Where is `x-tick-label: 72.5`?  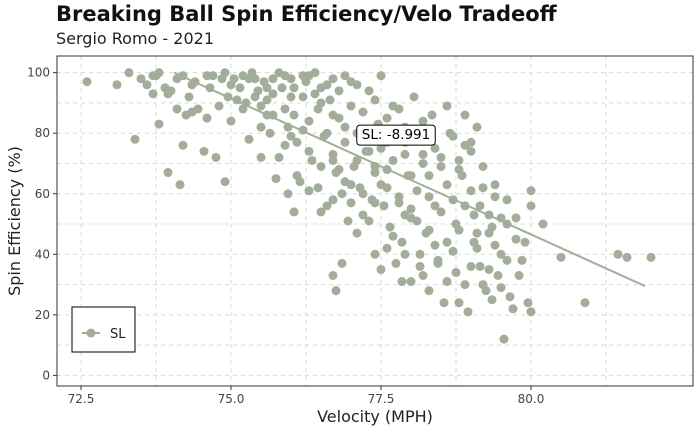 x-tick-label: 72.5 is located at coordinates (81, 399).